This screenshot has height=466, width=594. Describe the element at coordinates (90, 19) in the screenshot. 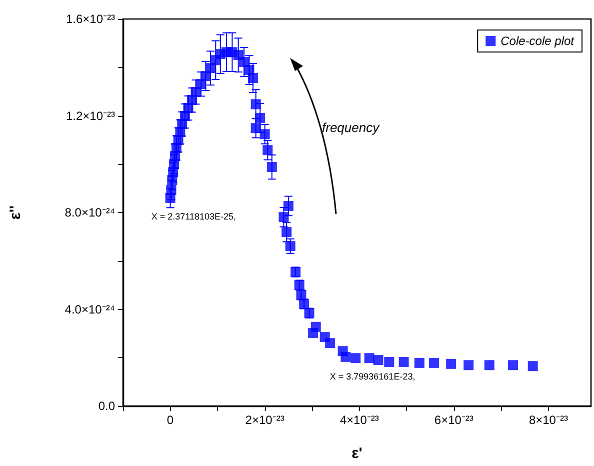

I see `y-tick-label: 1.6×10⁻²³` at that location.